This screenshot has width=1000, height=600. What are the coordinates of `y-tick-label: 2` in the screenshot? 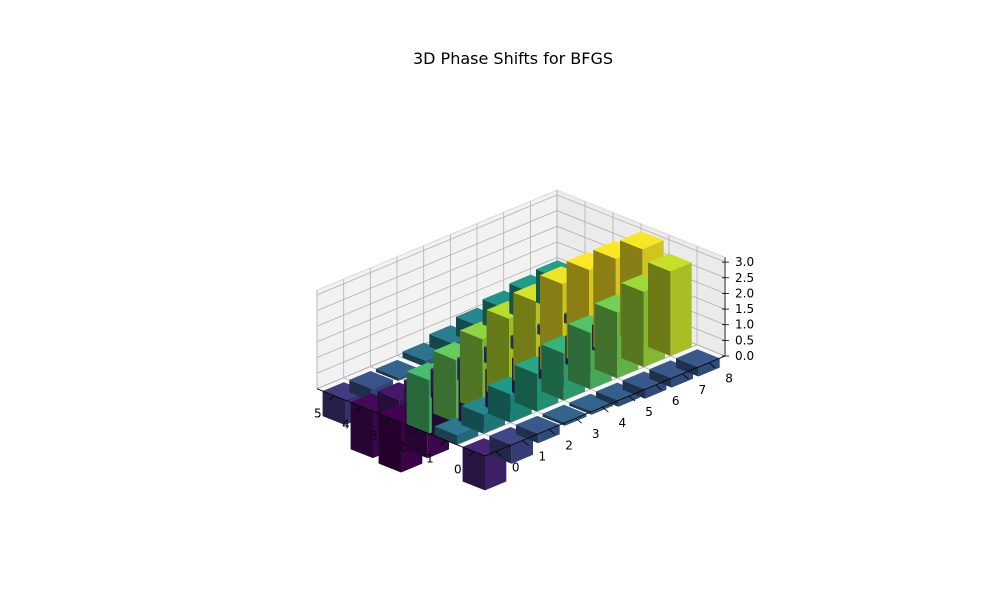 It's located at (569, 445).